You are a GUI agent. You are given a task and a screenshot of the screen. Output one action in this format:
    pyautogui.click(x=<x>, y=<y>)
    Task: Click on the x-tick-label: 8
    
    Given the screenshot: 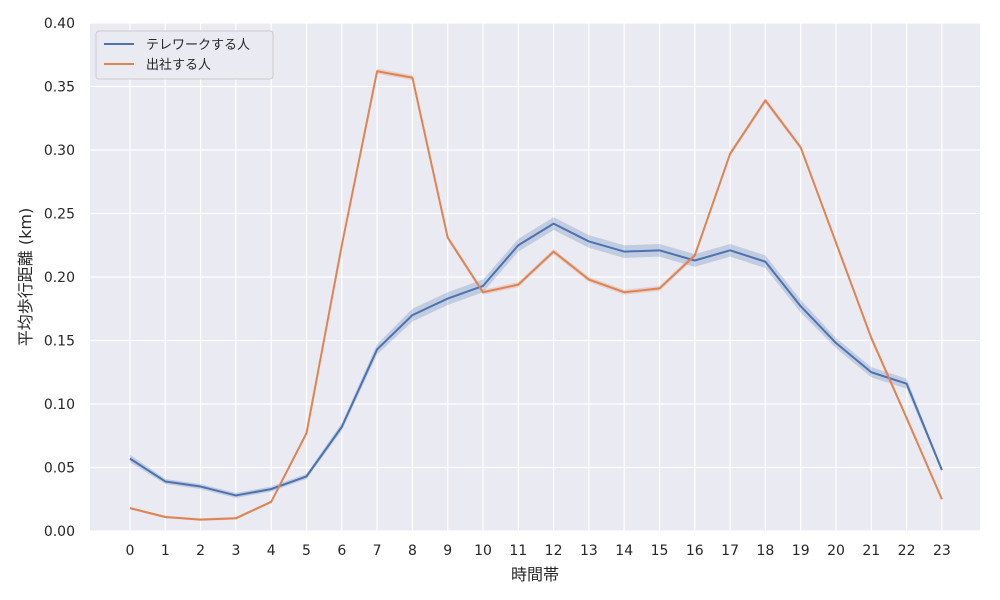 What is the action you would take?
    pyautogui.click(x=412, y=551)
    